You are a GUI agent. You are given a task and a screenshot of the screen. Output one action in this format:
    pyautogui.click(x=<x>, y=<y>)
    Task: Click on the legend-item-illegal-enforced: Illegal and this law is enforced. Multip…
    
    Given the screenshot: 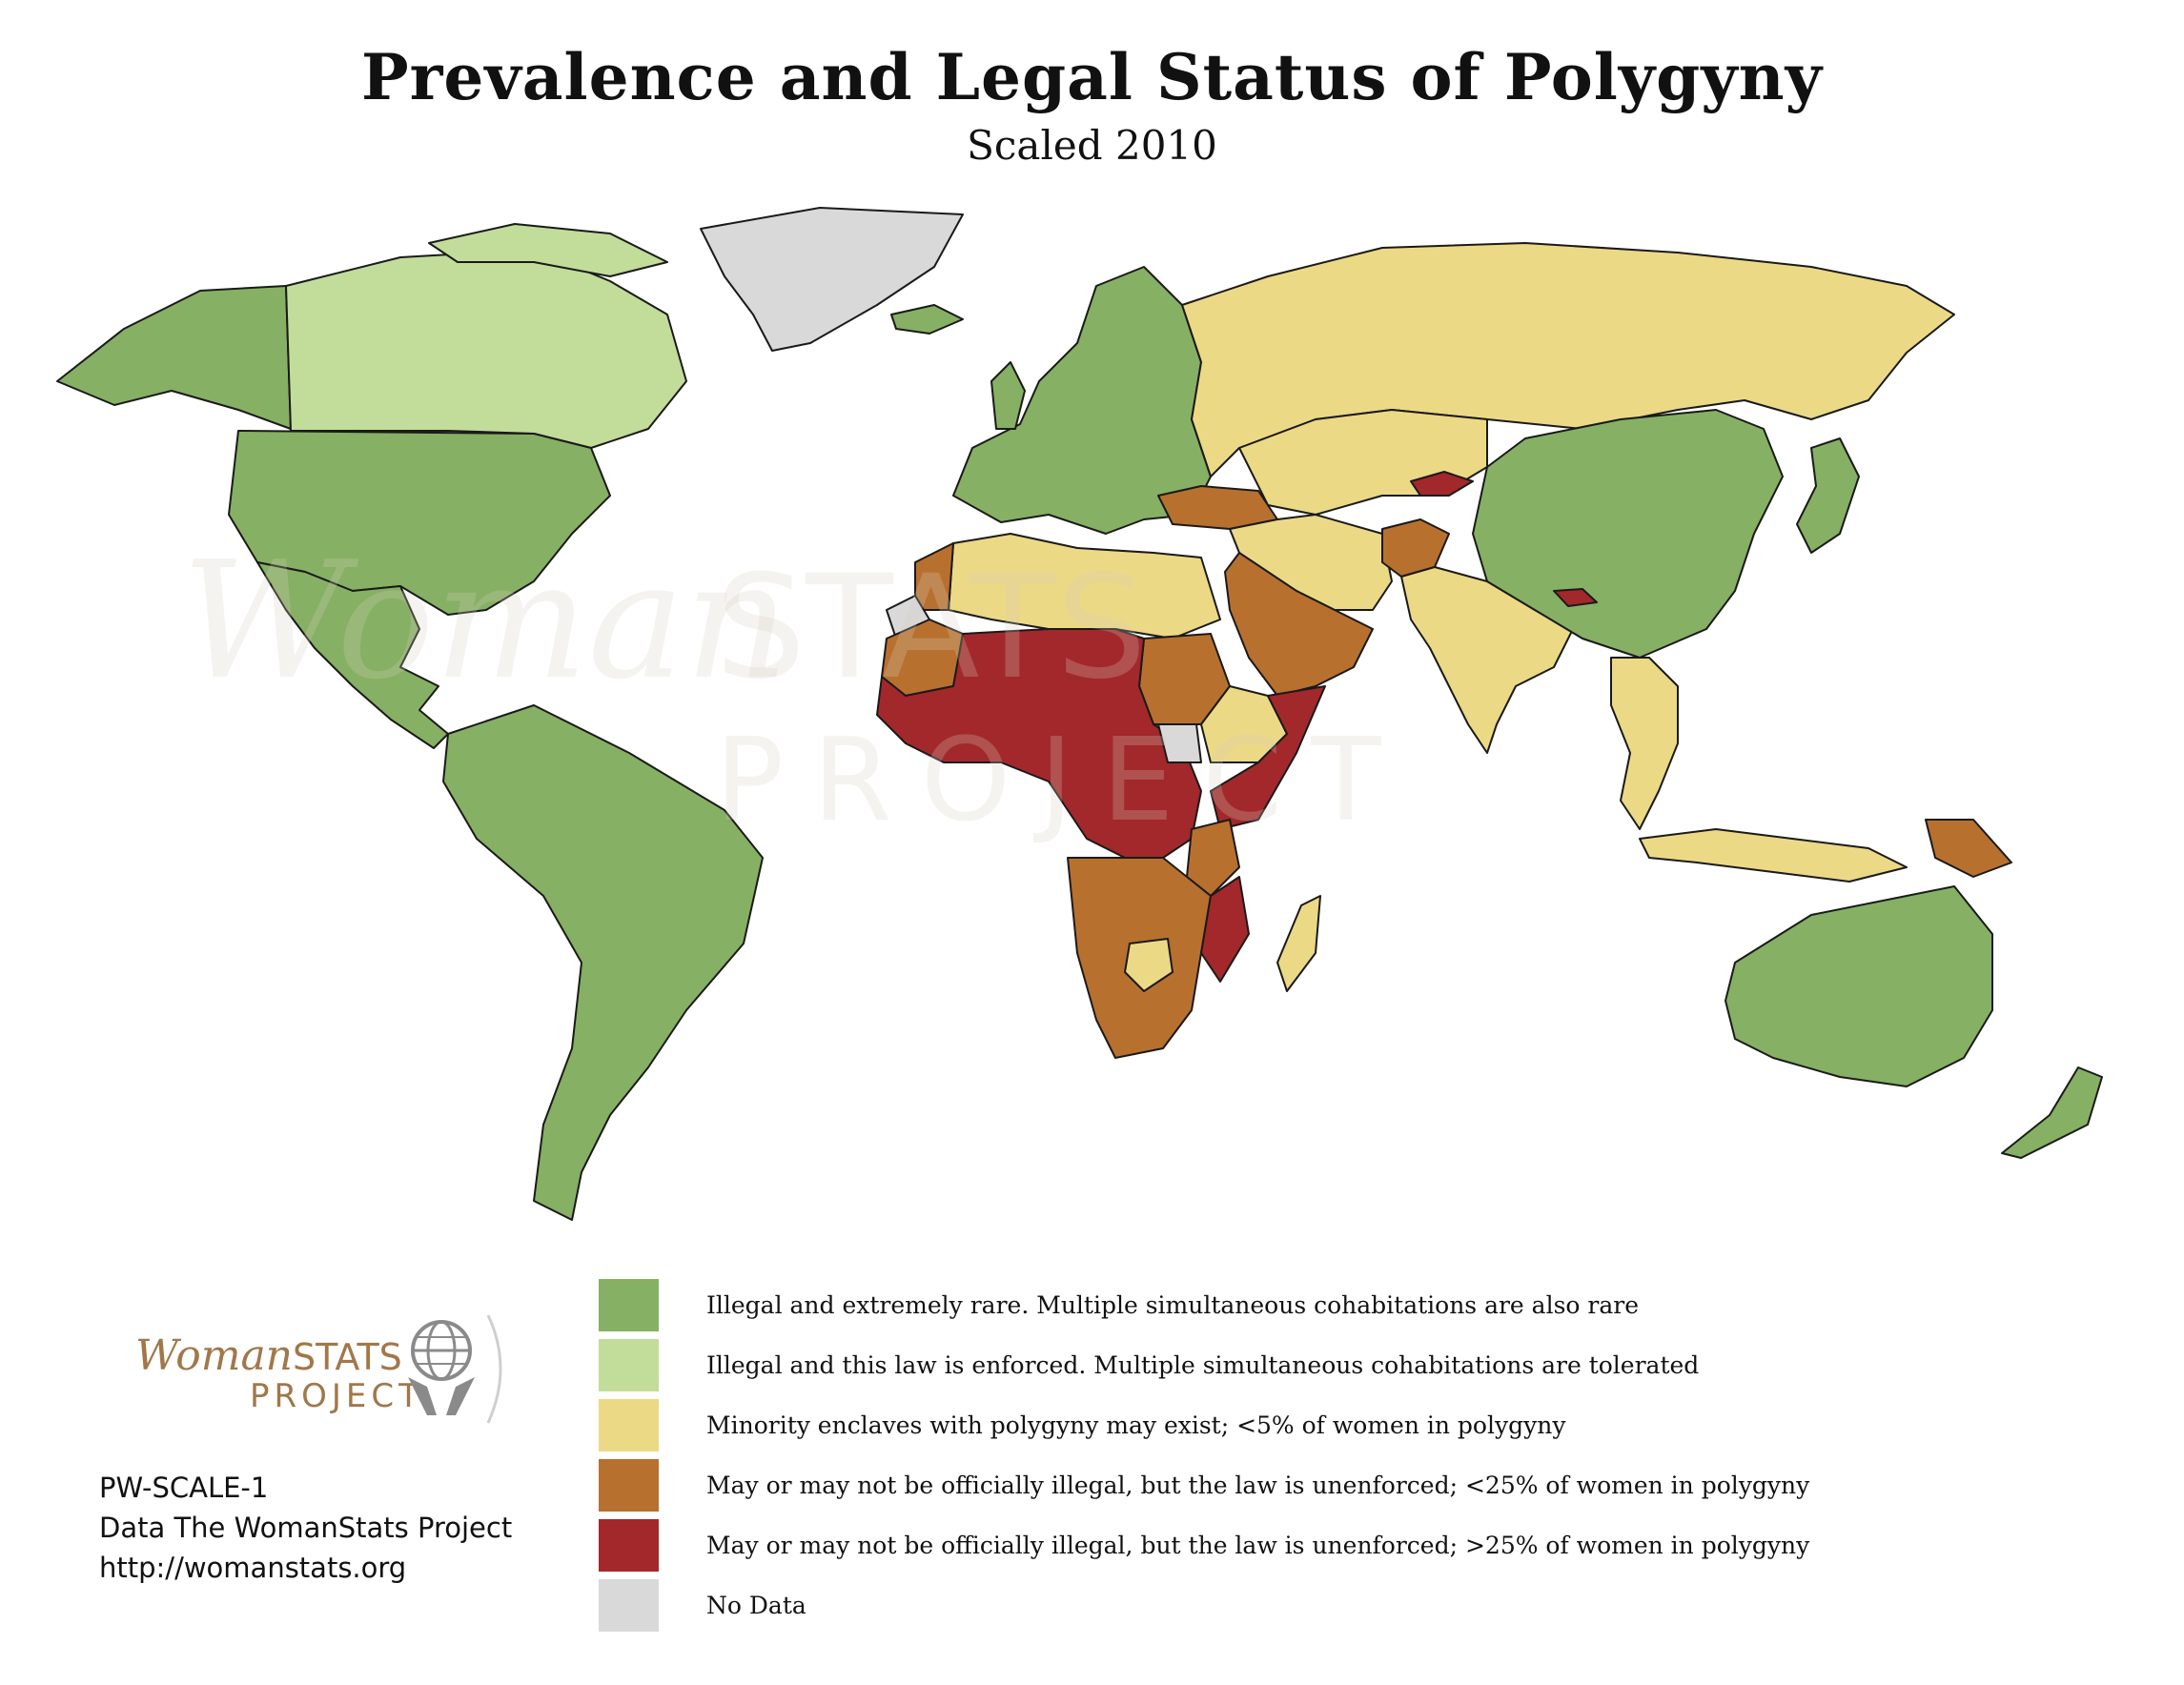 What is the action you would take?
    pyautogui.click(x=1204, y=1365)
    